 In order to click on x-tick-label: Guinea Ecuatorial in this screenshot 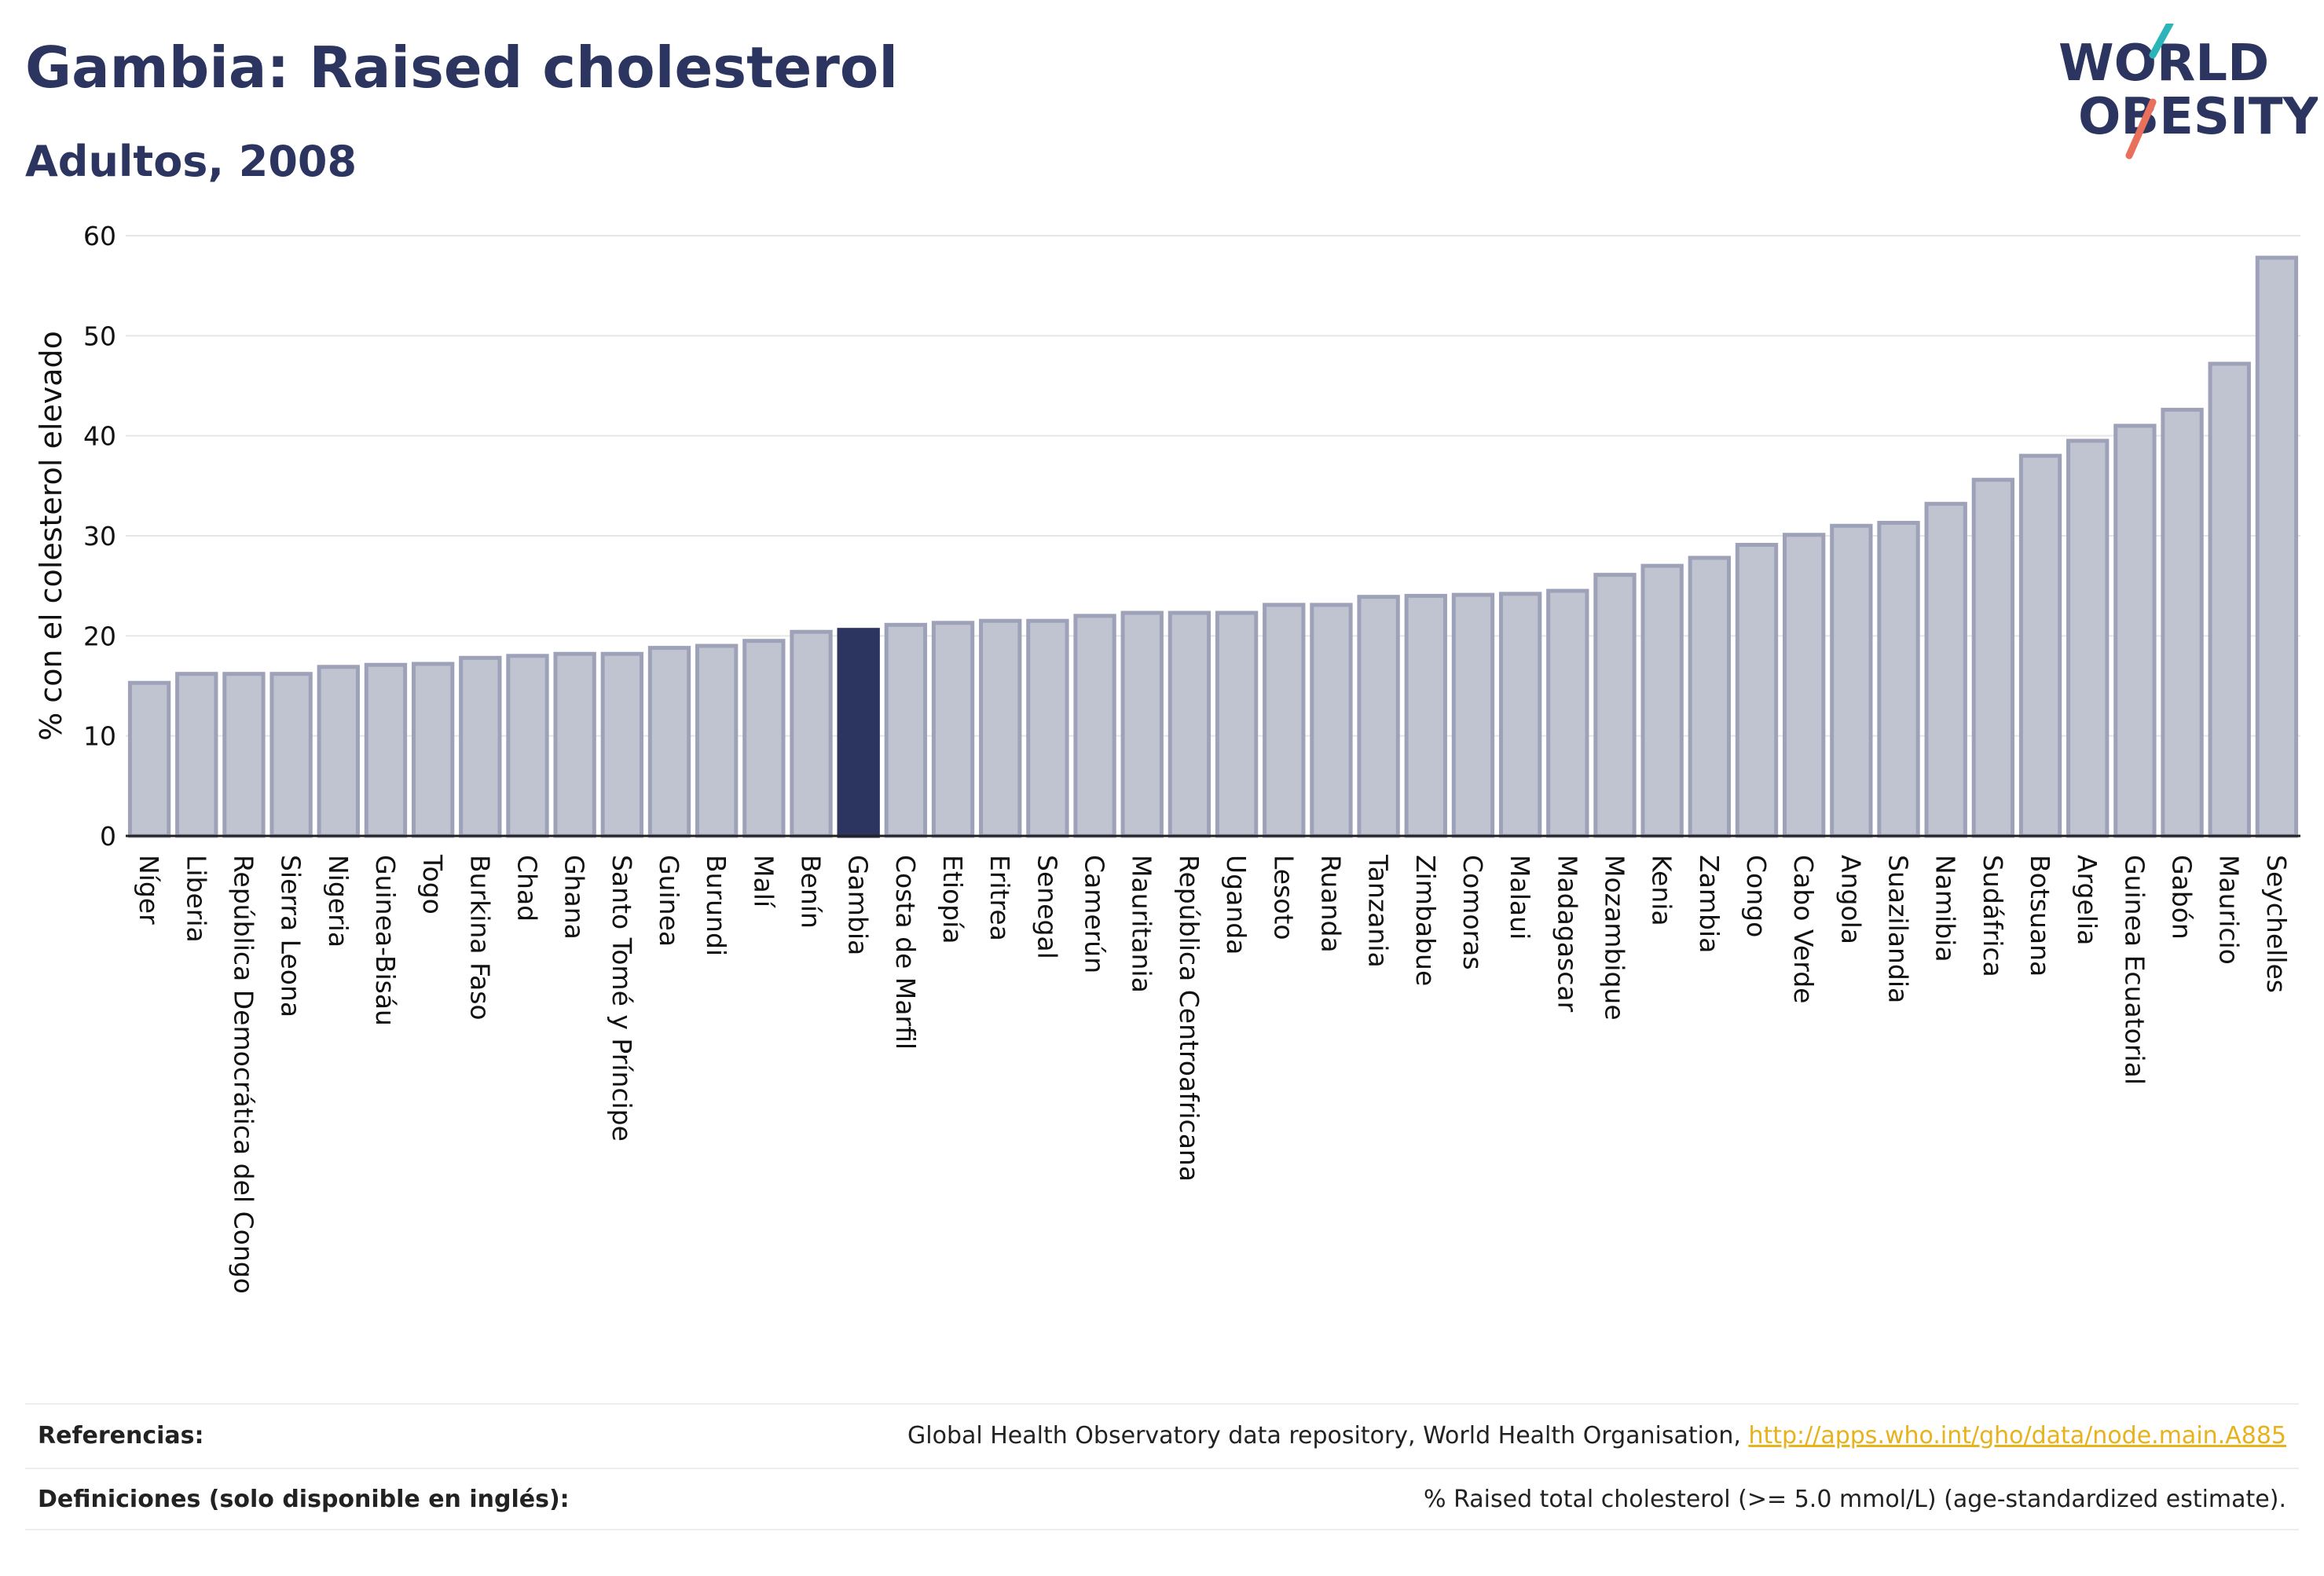, I will do `click(2134, 970)`.